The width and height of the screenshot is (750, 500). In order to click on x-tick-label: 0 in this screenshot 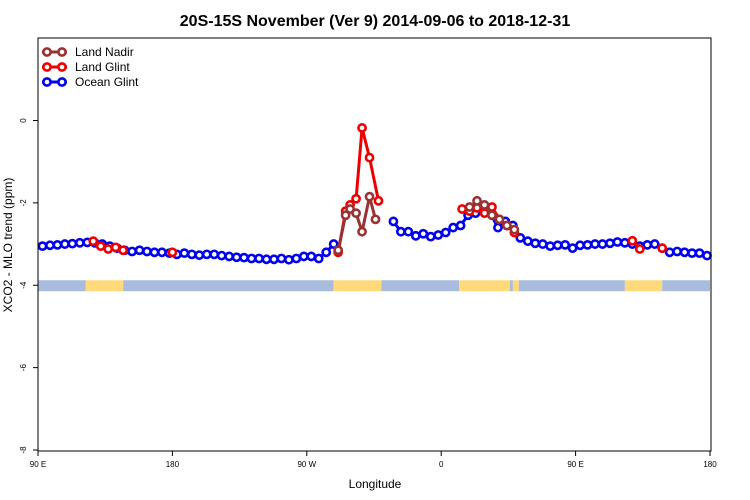, I will do `click(441, 464)`.